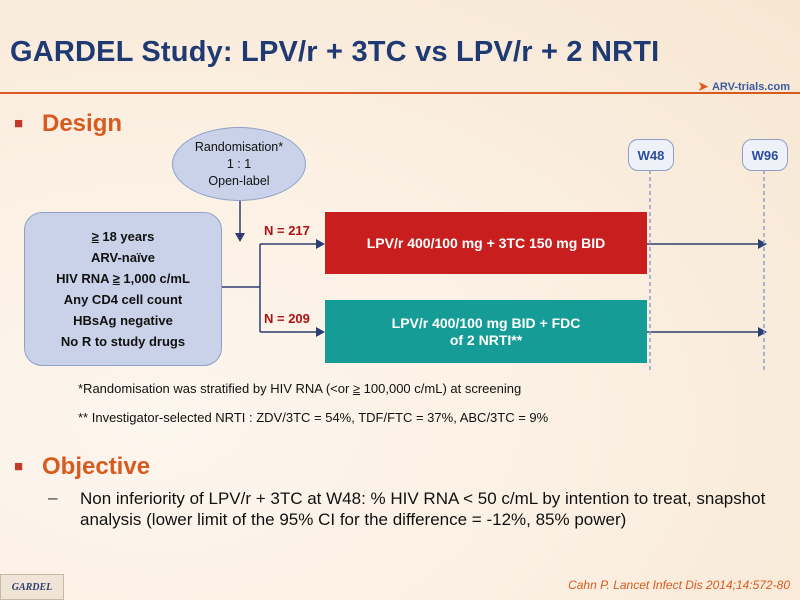  Describe the element at coordinates (750, 86) in the screenshot. I see `logo-text: ARV-trials.com` at that location.